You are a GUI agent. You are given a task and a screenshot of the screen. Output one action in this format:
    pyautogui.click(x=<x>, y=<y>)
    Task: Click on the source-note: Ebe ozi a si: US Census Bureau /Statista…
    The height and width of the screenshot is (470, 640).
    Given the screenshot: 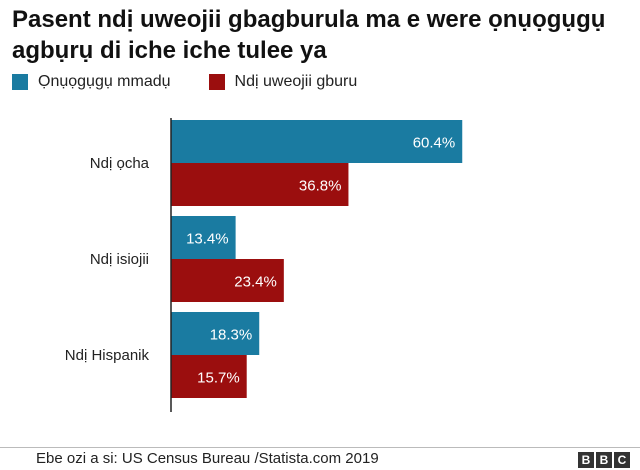 What is the action you would take?
    pyautogui.click(x=207, y=458)
    